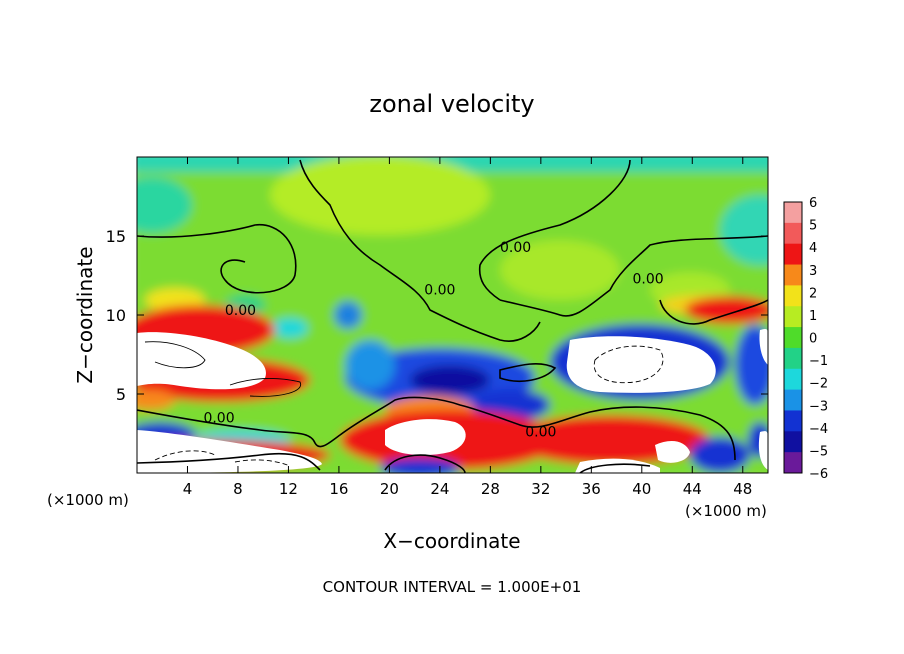 This screenshot has height=654, width=904. I want to click on x-tick-label: 44, so click(692, 489).